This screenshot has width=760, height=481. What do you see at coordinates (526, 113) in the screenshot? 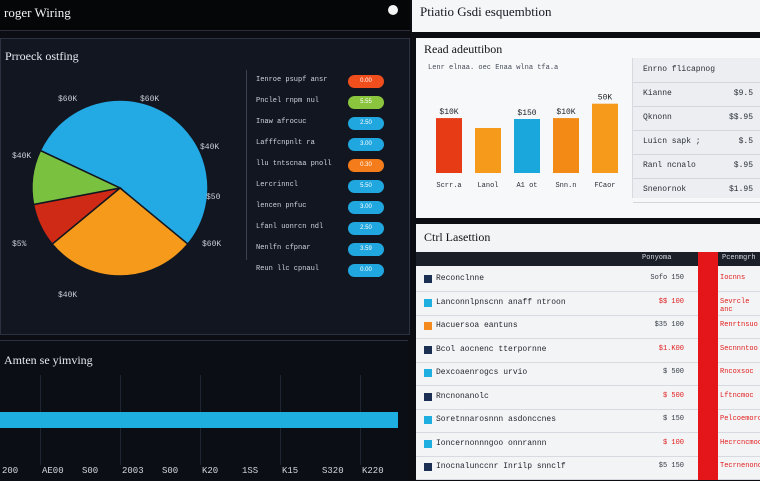
I see `vbar-value-label: $150` at bounding box center [526, 113].